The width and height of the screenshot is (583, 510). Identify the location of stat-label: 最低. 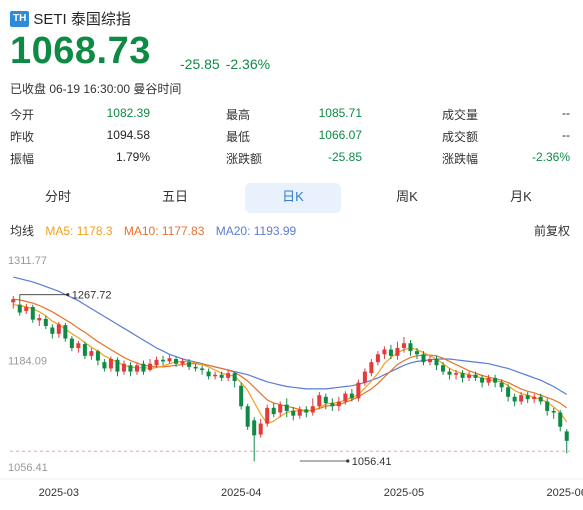
(238, 137).